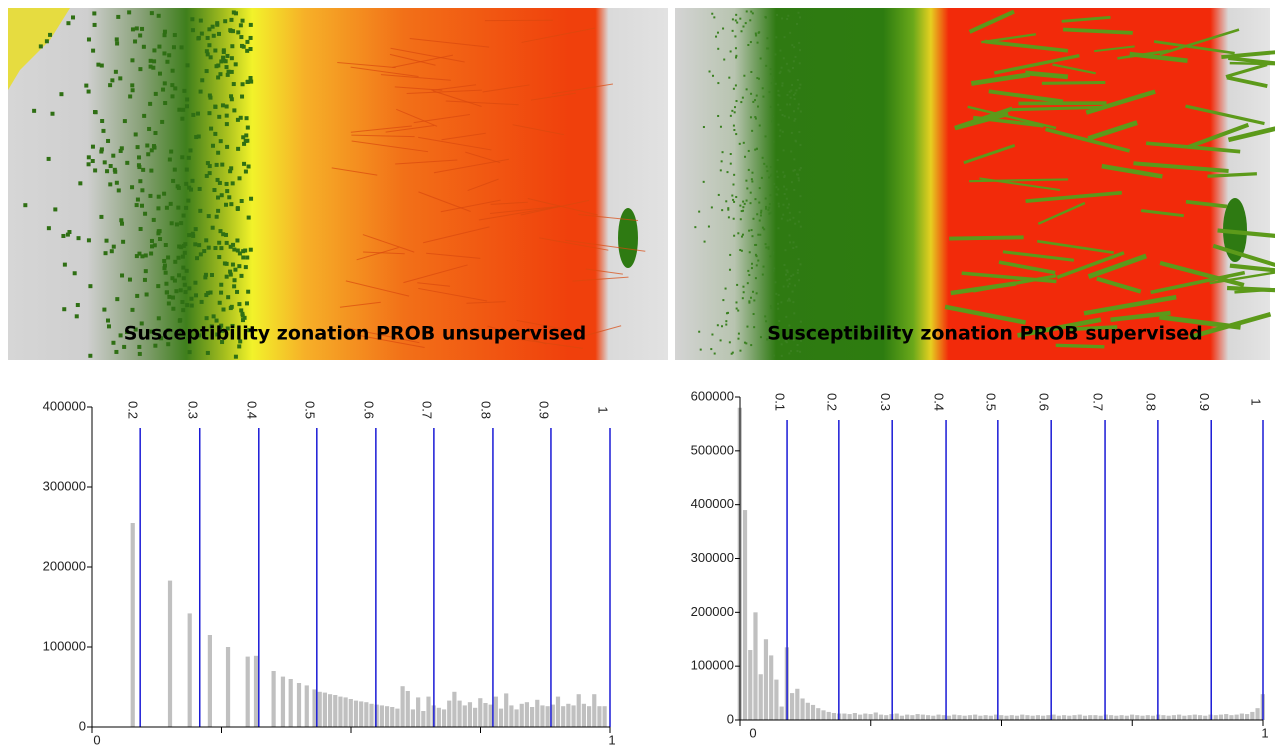 This screenshot has width=1275, height=749. What do you see at coordinates (990, 402) in the screenshot?
I see `class-label: 0.5` at bounding box center [990, 402].